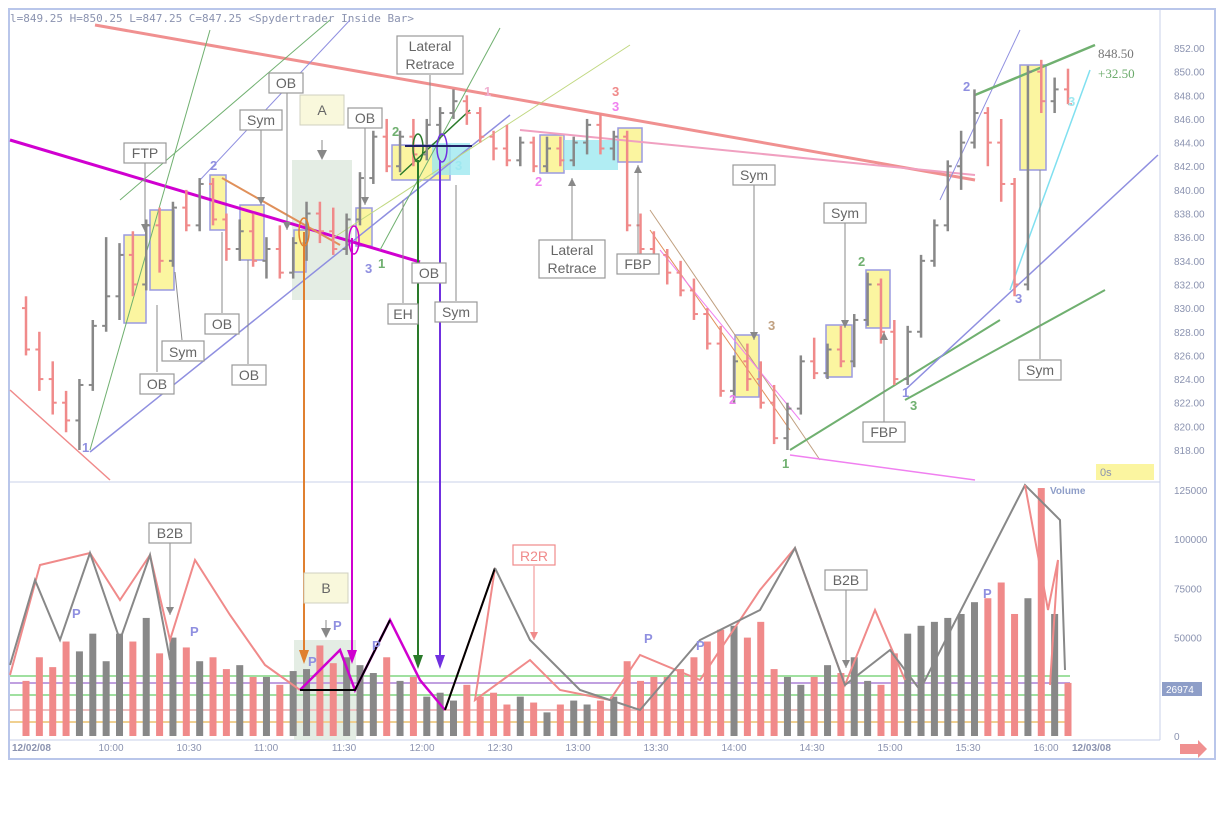  What do you see at coordinates (1189, 96) in the screenshot?
I see `price-tick-label: 848.00` at bounding box center [1189, 96].